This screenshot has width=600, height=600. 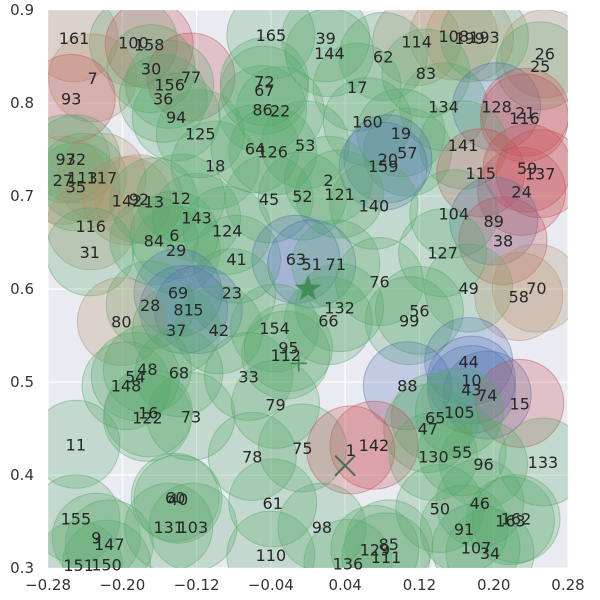 What do you see at coordinates (197, 585) in the screenshot?
I see `x-tick-label: −0.12` at bounding box center [197, 585].